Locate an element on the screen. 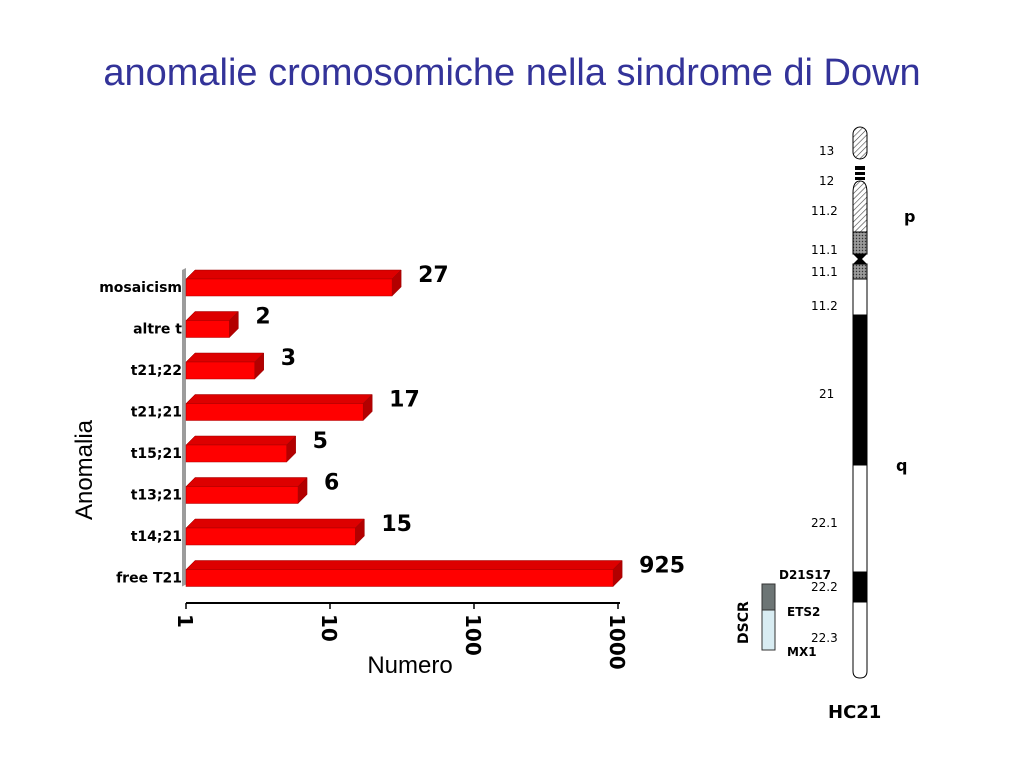  centromere is located at coordinates (860, 259).